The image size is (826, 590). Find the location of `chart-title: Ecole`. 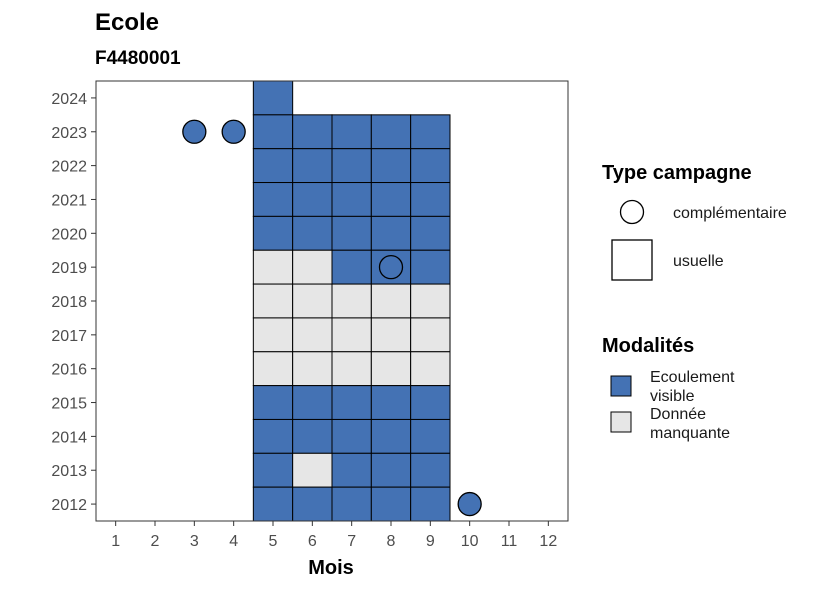

chart-title: Ecole is located at coordinates (127, 22).